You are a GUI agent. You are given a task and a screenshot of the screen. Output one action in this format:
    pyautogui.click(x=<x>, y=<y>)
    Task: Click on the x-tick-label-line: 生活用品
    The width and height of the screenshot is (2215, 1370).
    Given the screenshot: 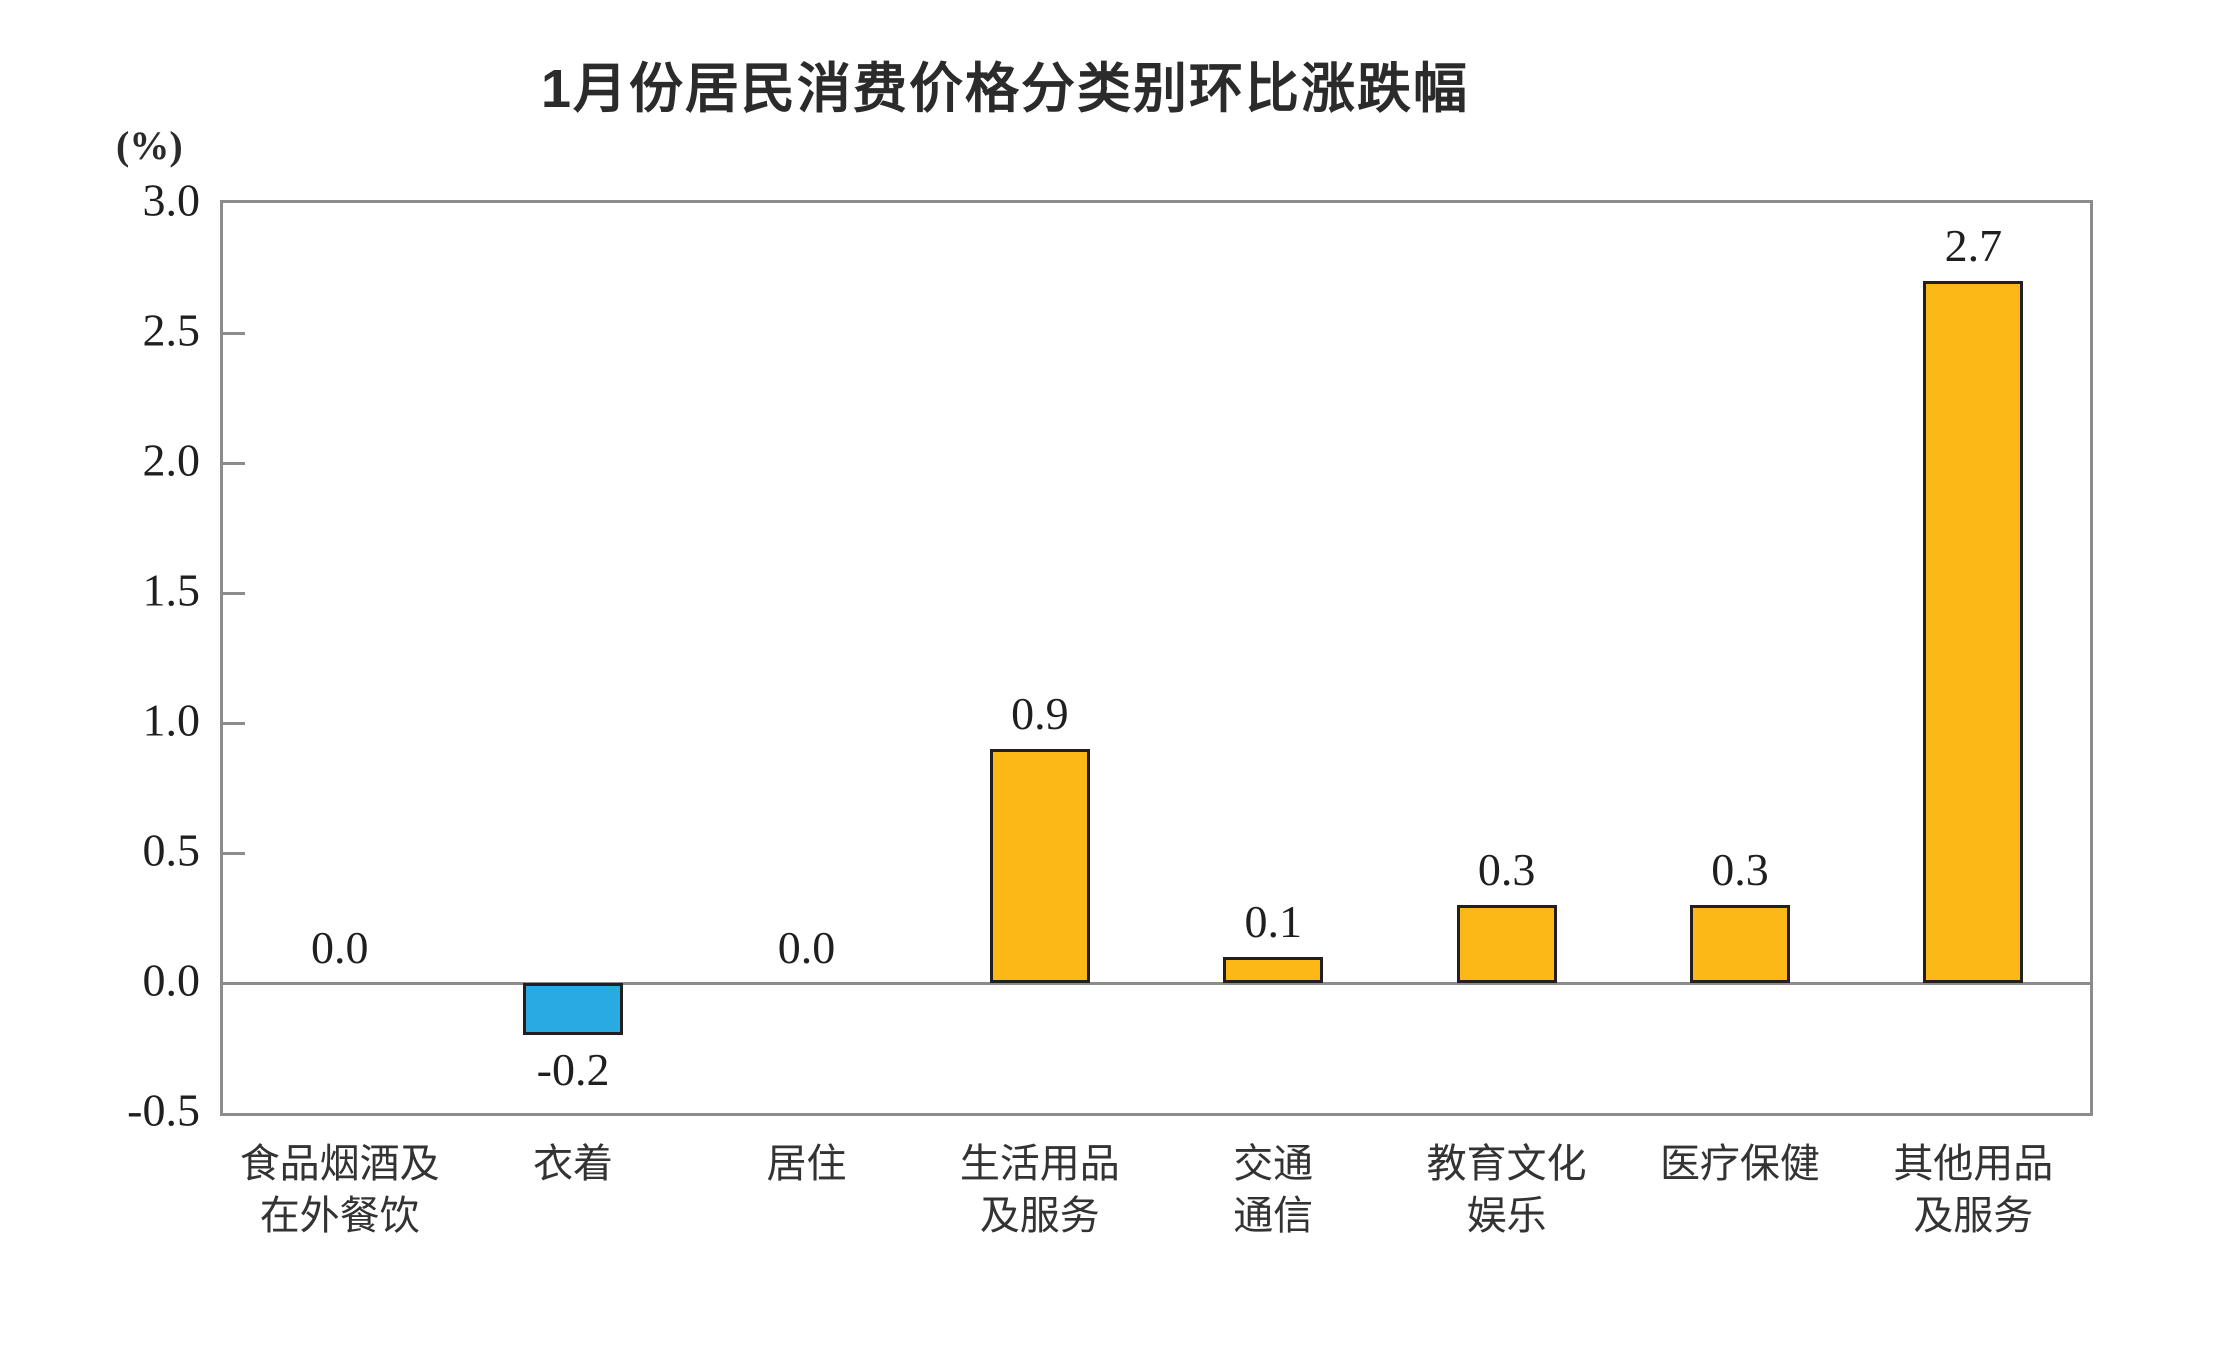 What is the action you would take?
    pyautogui.click(x=1039, y=1164)
    